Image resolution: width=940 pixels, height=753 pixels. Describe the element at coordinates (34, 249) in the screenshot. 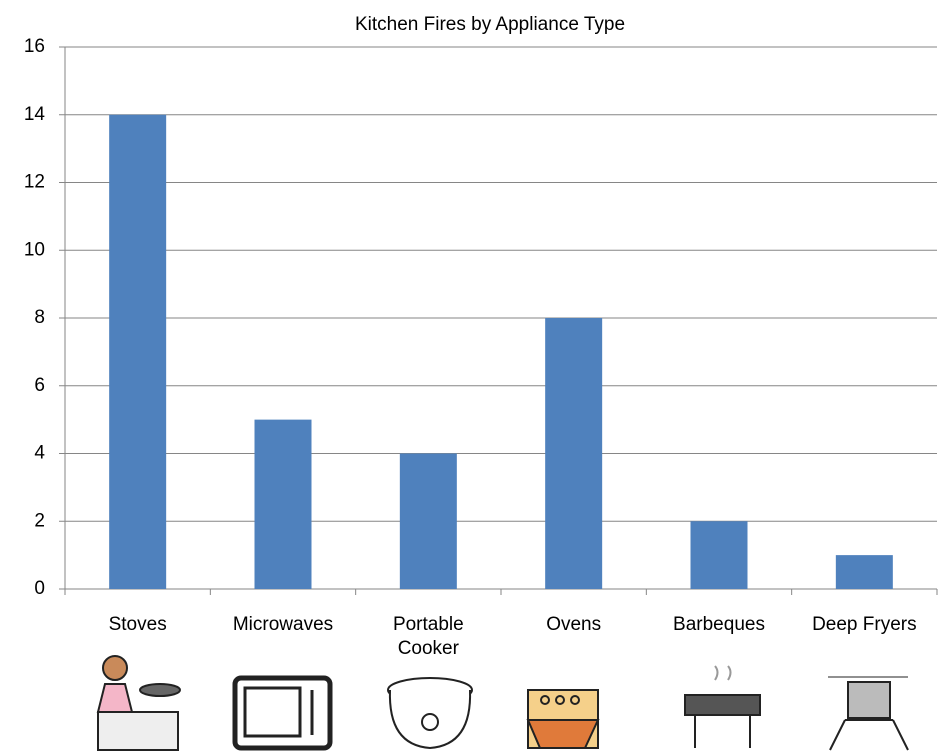

I see `y-tick-label: 10` at that location.